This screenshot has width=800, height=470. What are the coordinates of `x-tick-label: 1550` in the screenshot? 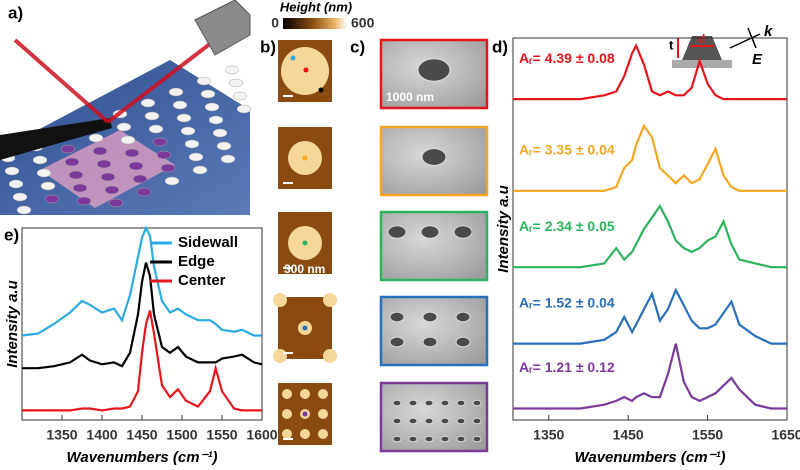 It's located at (221, 435).